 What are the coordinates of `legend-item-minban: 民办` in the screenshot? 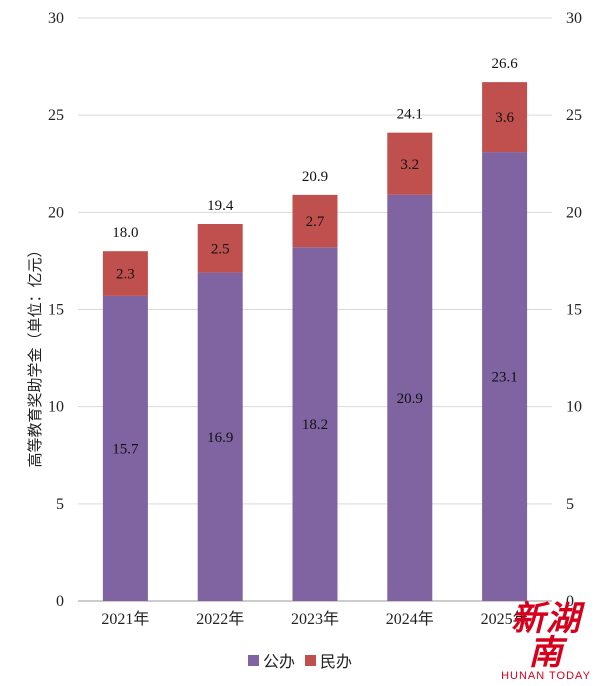 It's located at (328, 660).